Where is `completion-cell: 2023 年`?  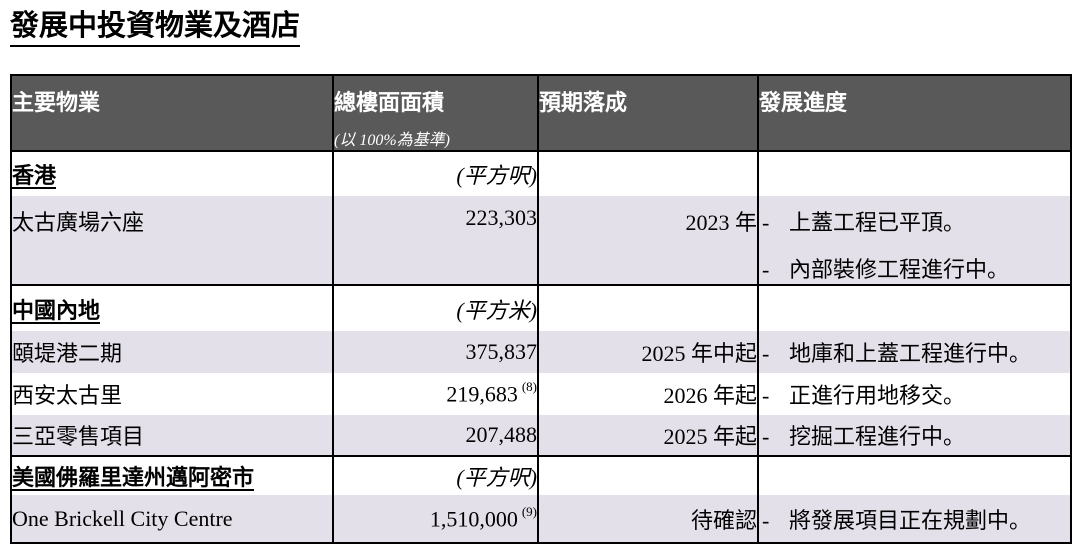 completion-cell: 2023 年 is located at coordinates (647, 241).